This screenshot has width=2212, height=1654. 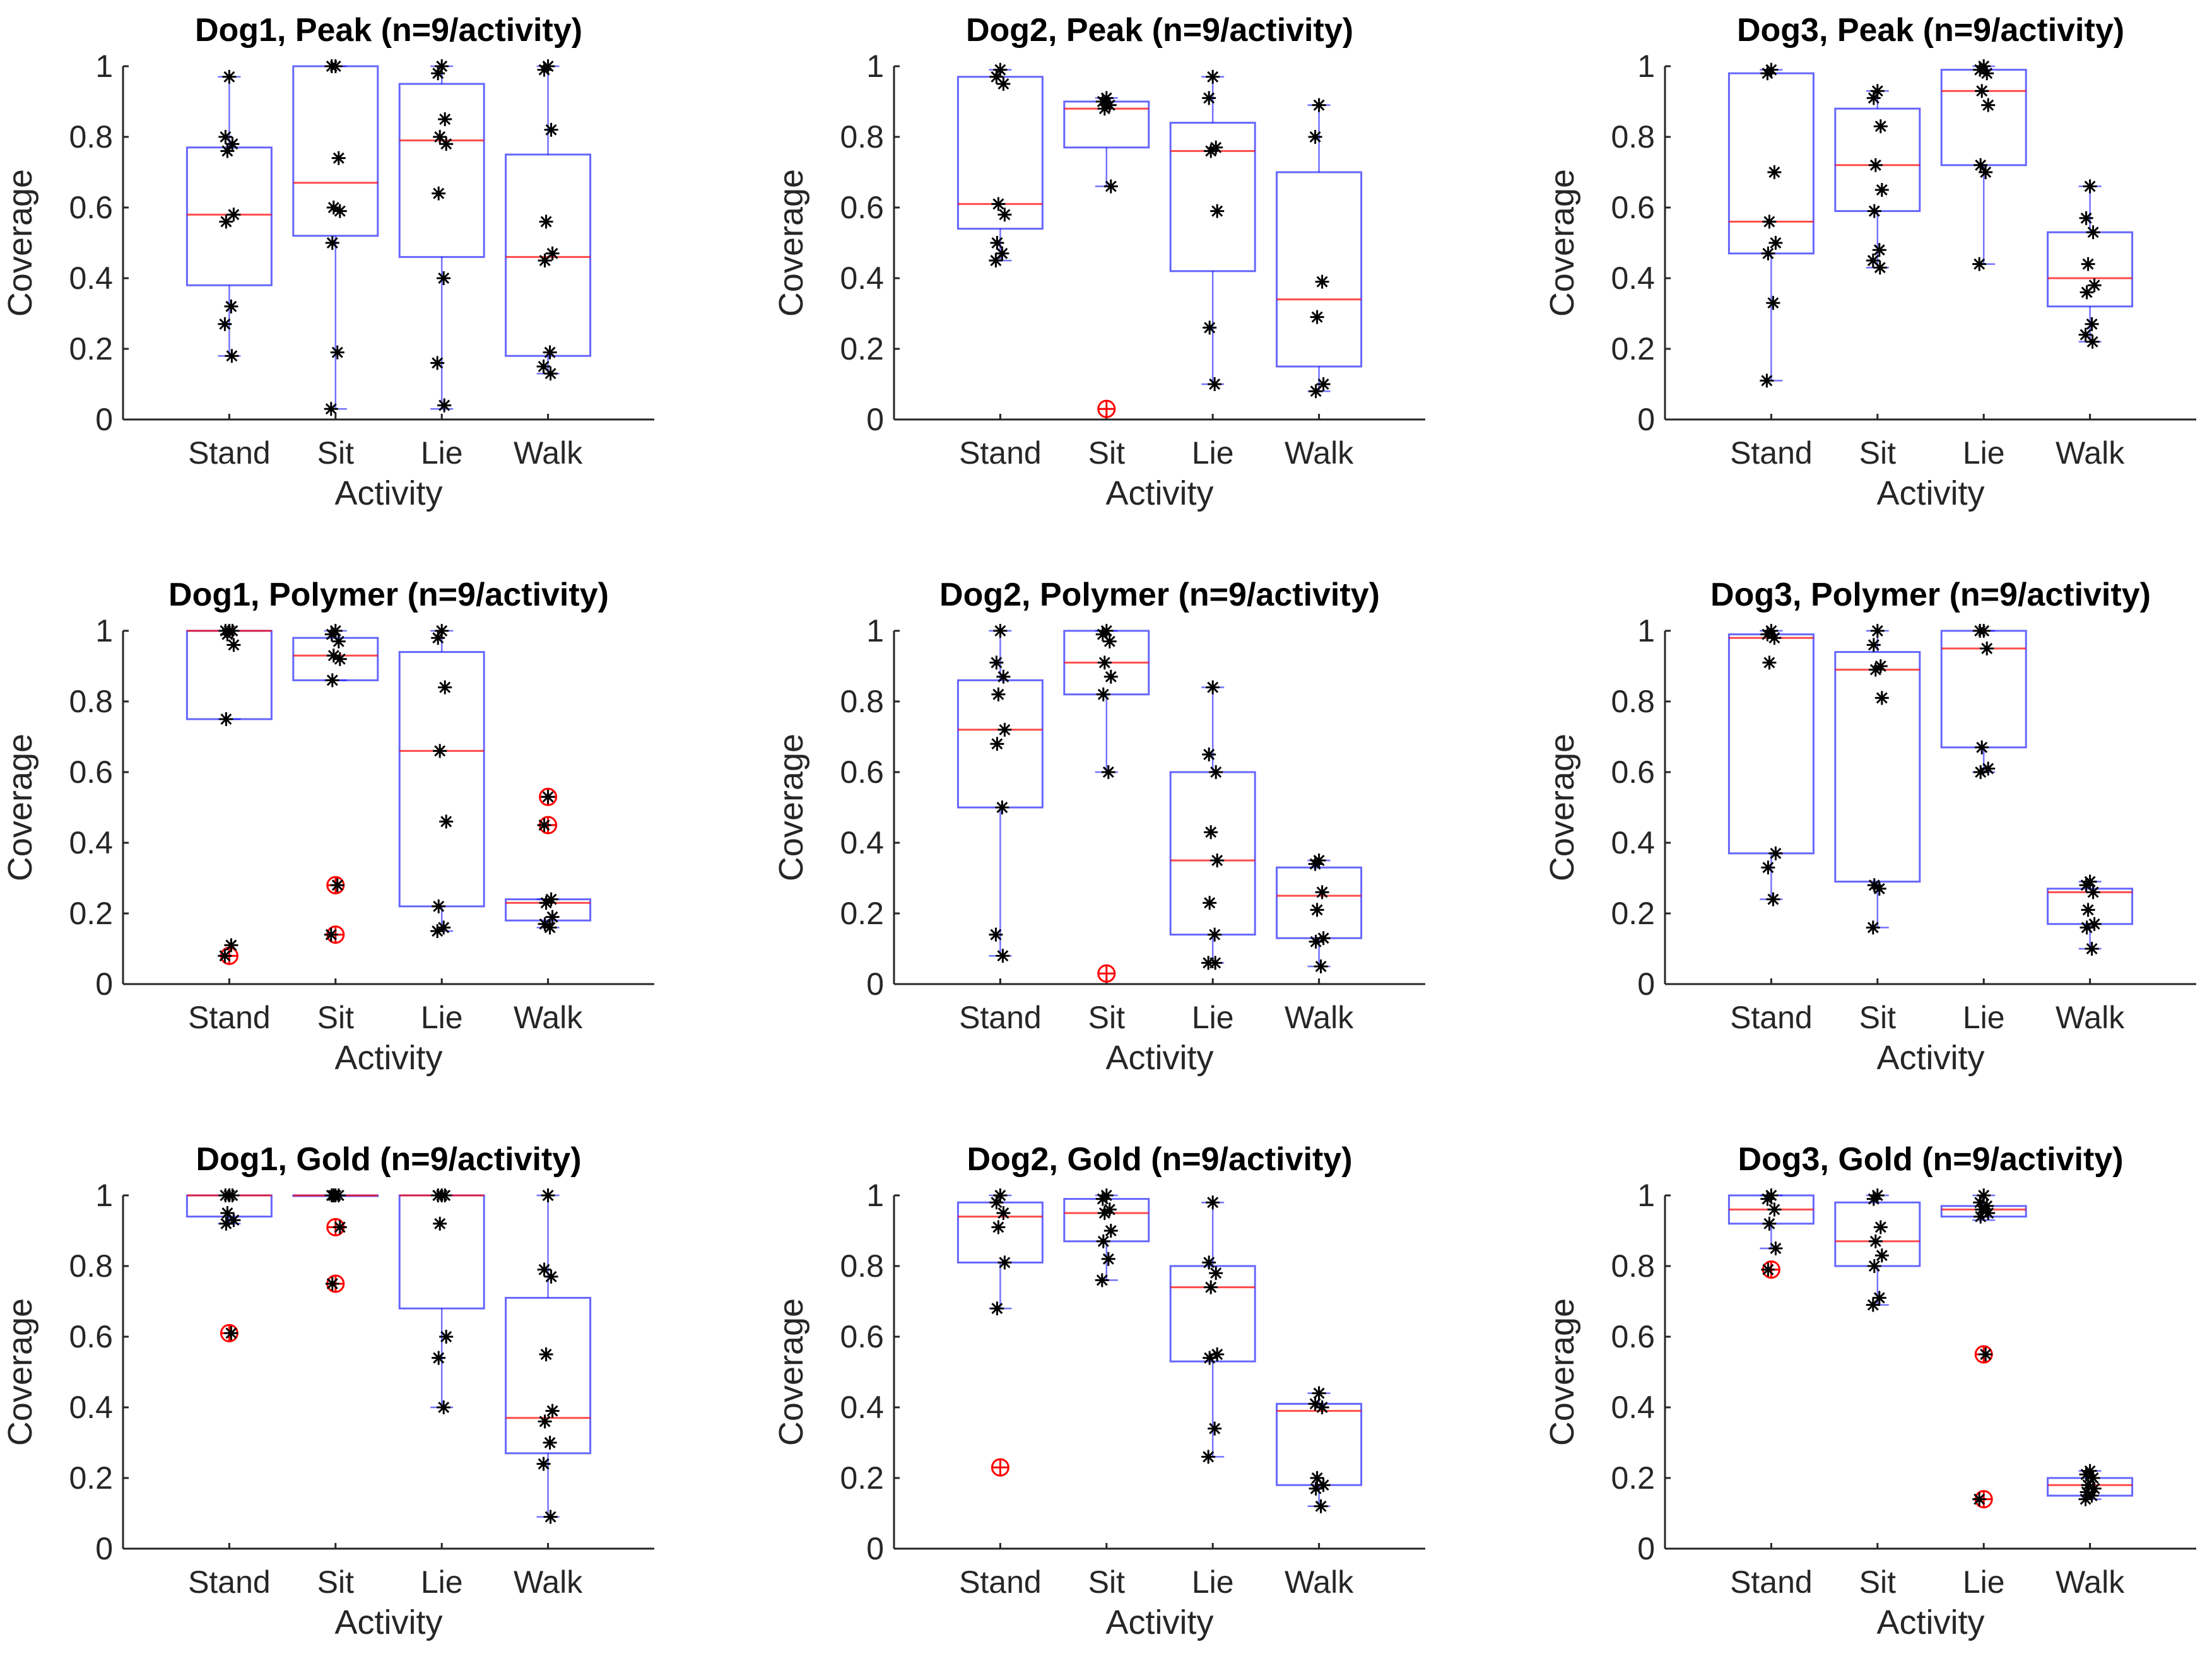 What do you see at coordinates (91, 842) in the screenshot?
I see `y-tick-label: 0.4` at bounding box center [91, 842].